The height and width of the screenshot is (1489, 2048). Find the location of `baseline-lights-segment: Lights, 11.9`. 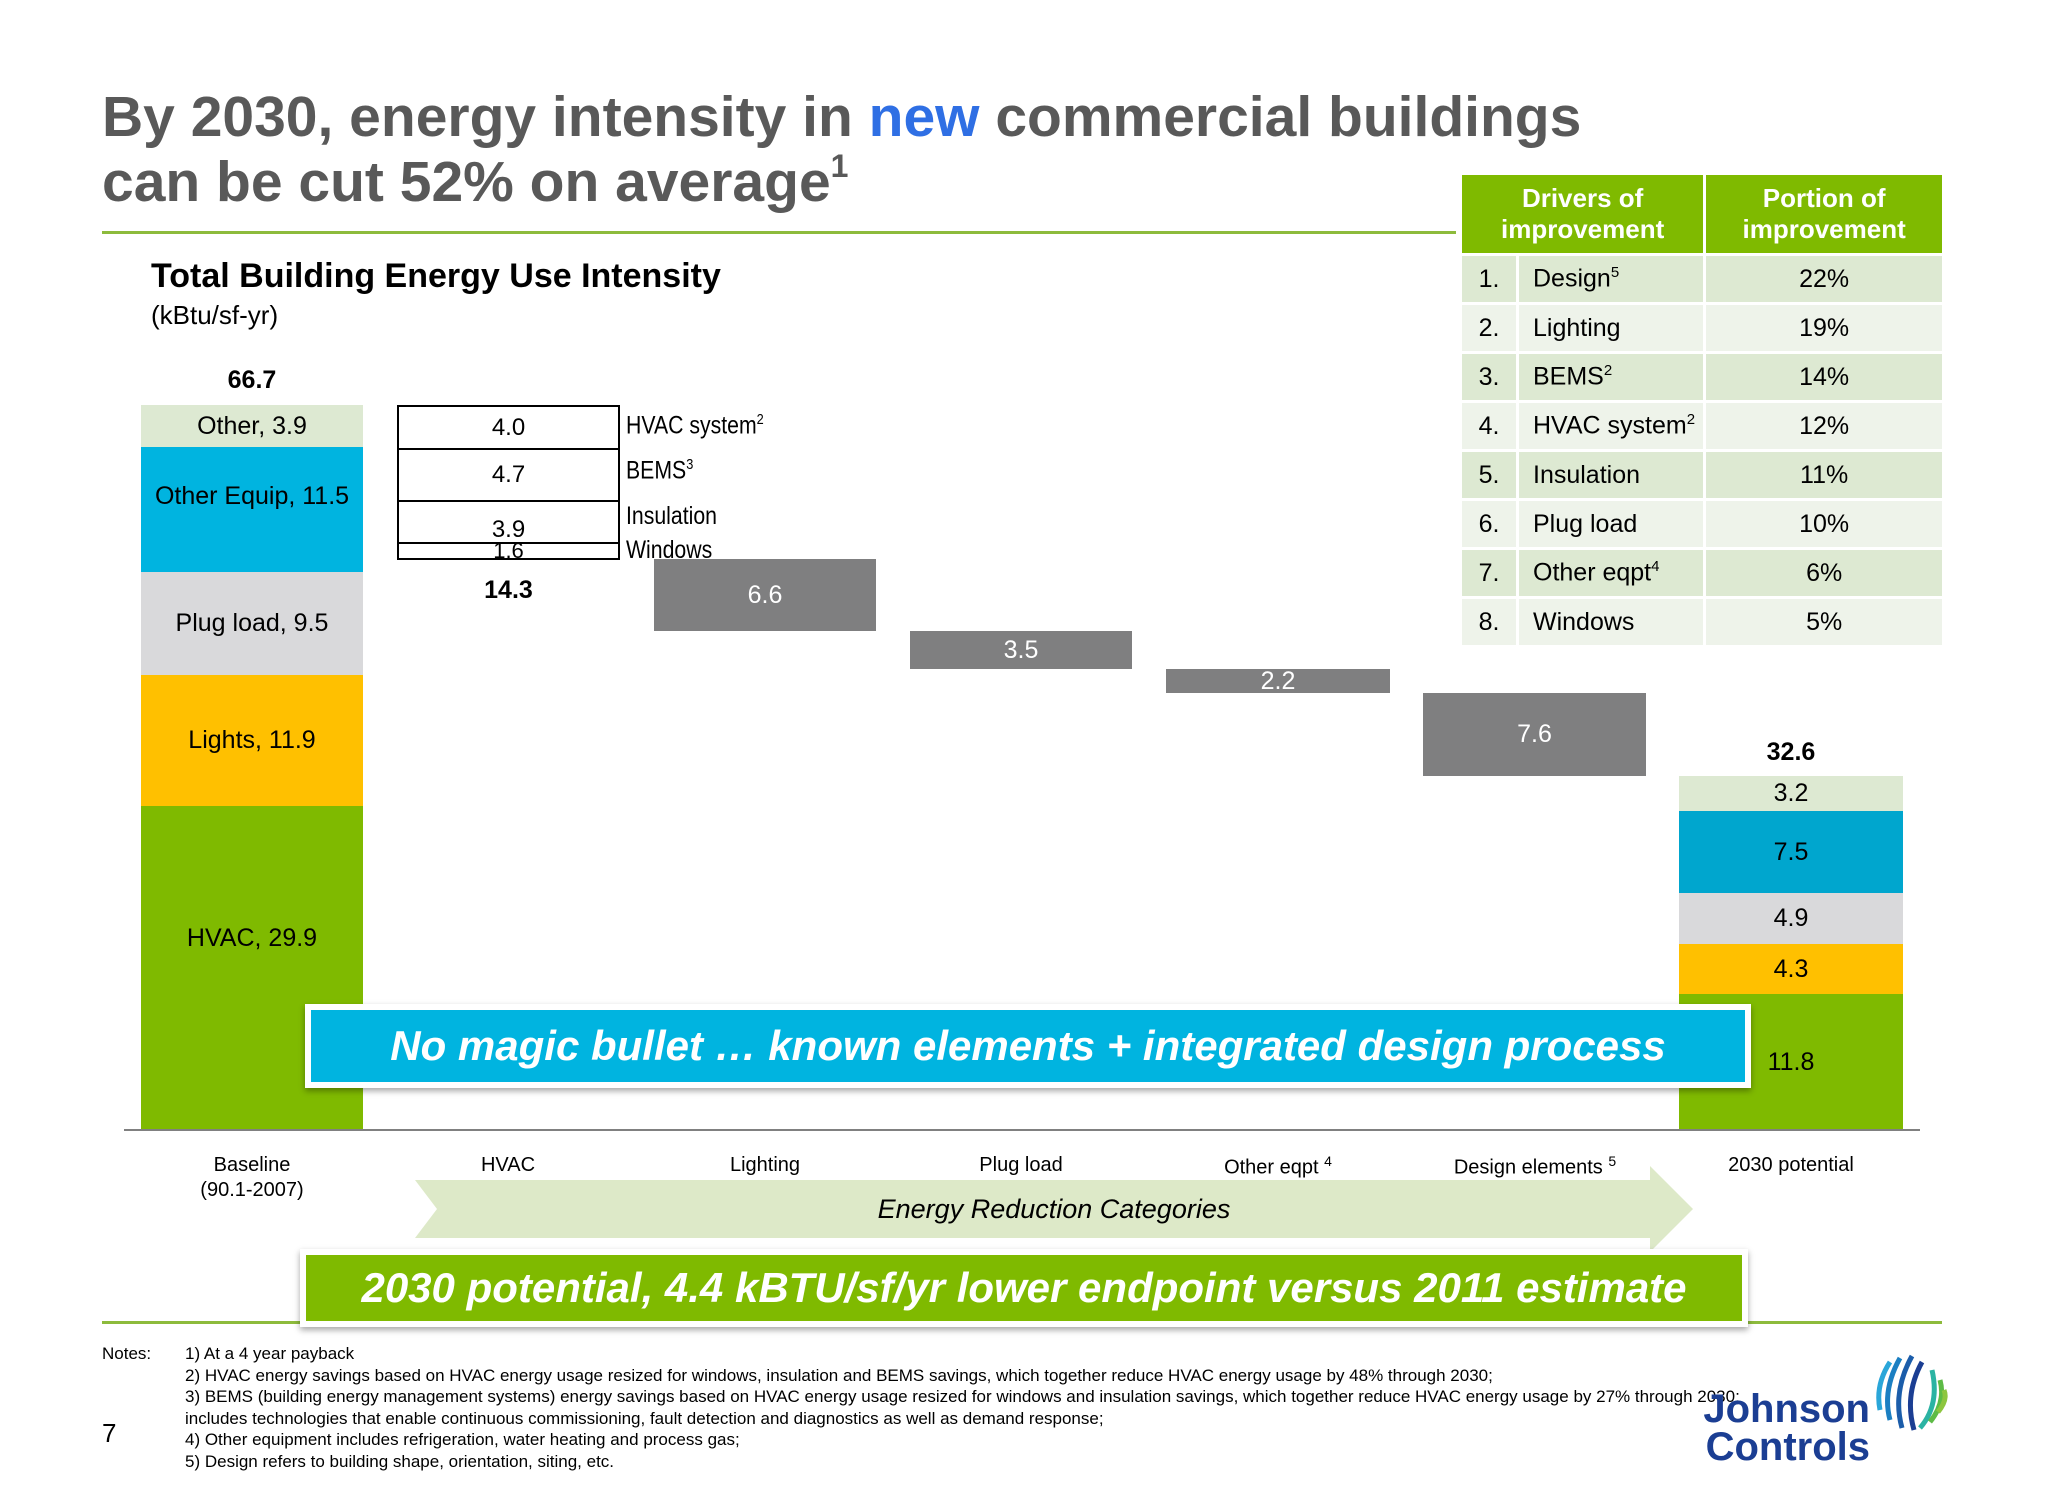

baseline-lights-segment: Lights, 11.9 is located at coordinates (252, 740).